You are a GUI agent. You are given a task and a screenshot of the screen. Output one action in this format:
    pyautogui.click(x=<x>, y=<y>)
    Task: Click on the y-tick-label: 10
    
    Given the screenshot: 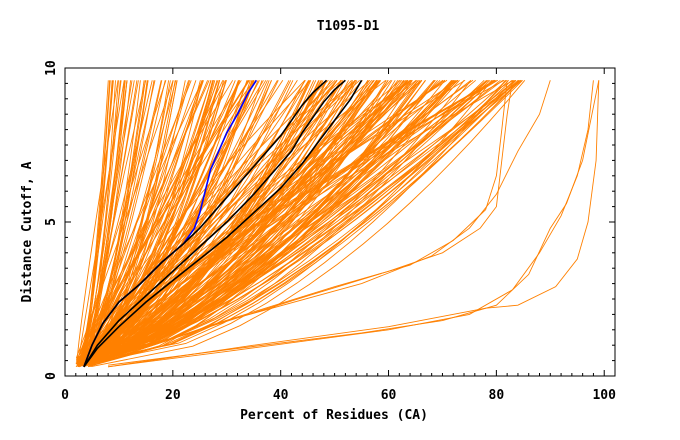 What is the action you would take?
    pyautogui.click(x=51, y=68)
    